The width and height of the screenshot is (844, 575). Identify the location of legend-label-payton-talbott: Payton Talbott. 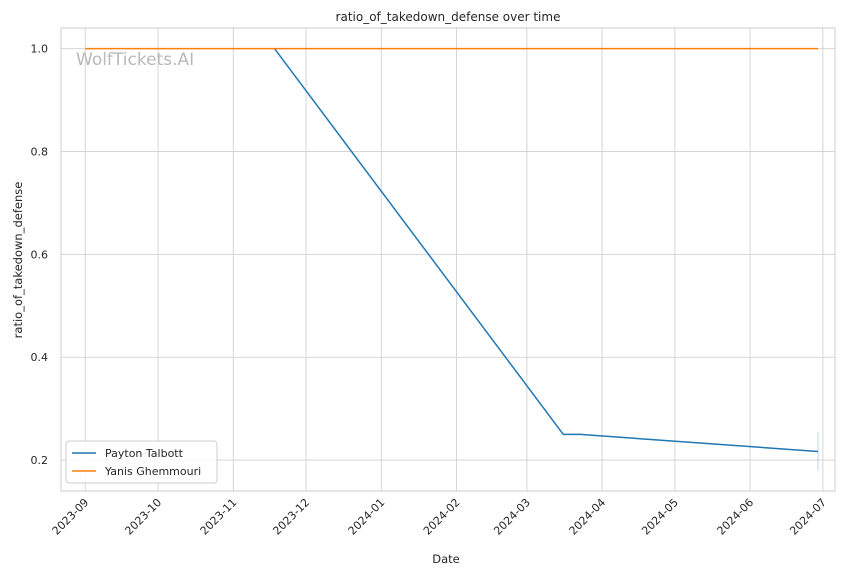
(144, 453).